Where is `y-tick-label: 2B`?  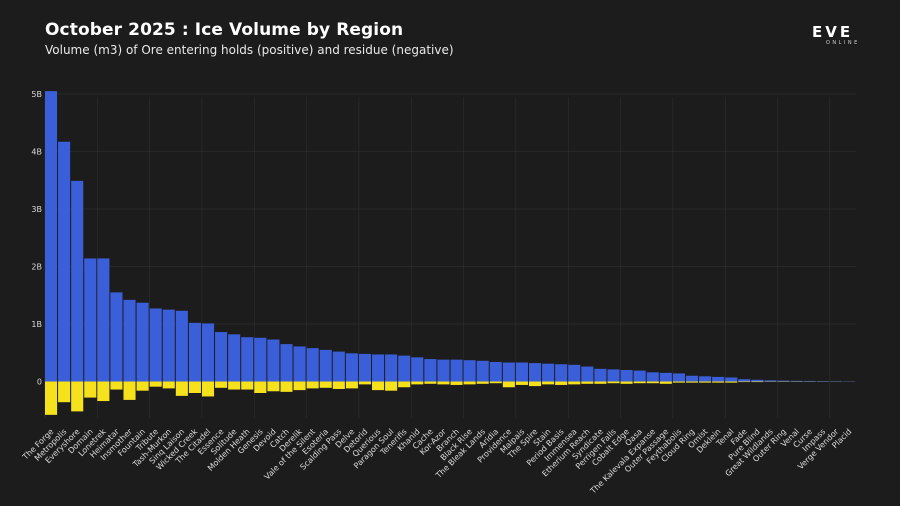 y-tick-label: 2B is located at coordinates (36, 267).